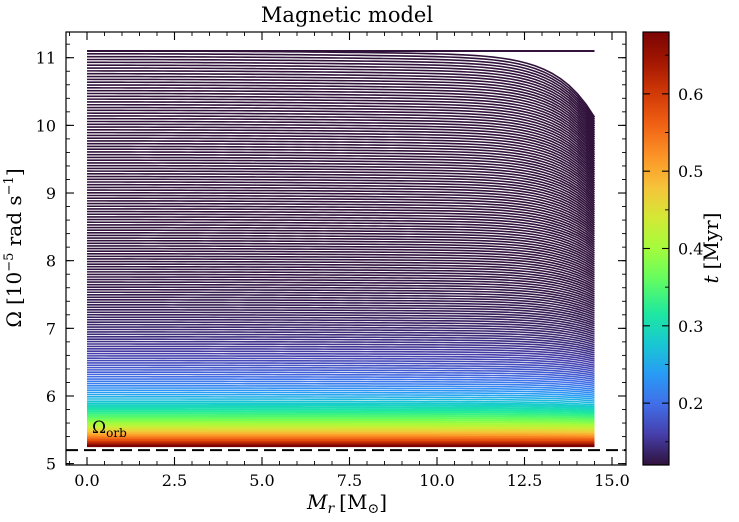 The height and width of the screenshot is (522, 739). I want to click on y-tick-label: 8, so click(51, 261).